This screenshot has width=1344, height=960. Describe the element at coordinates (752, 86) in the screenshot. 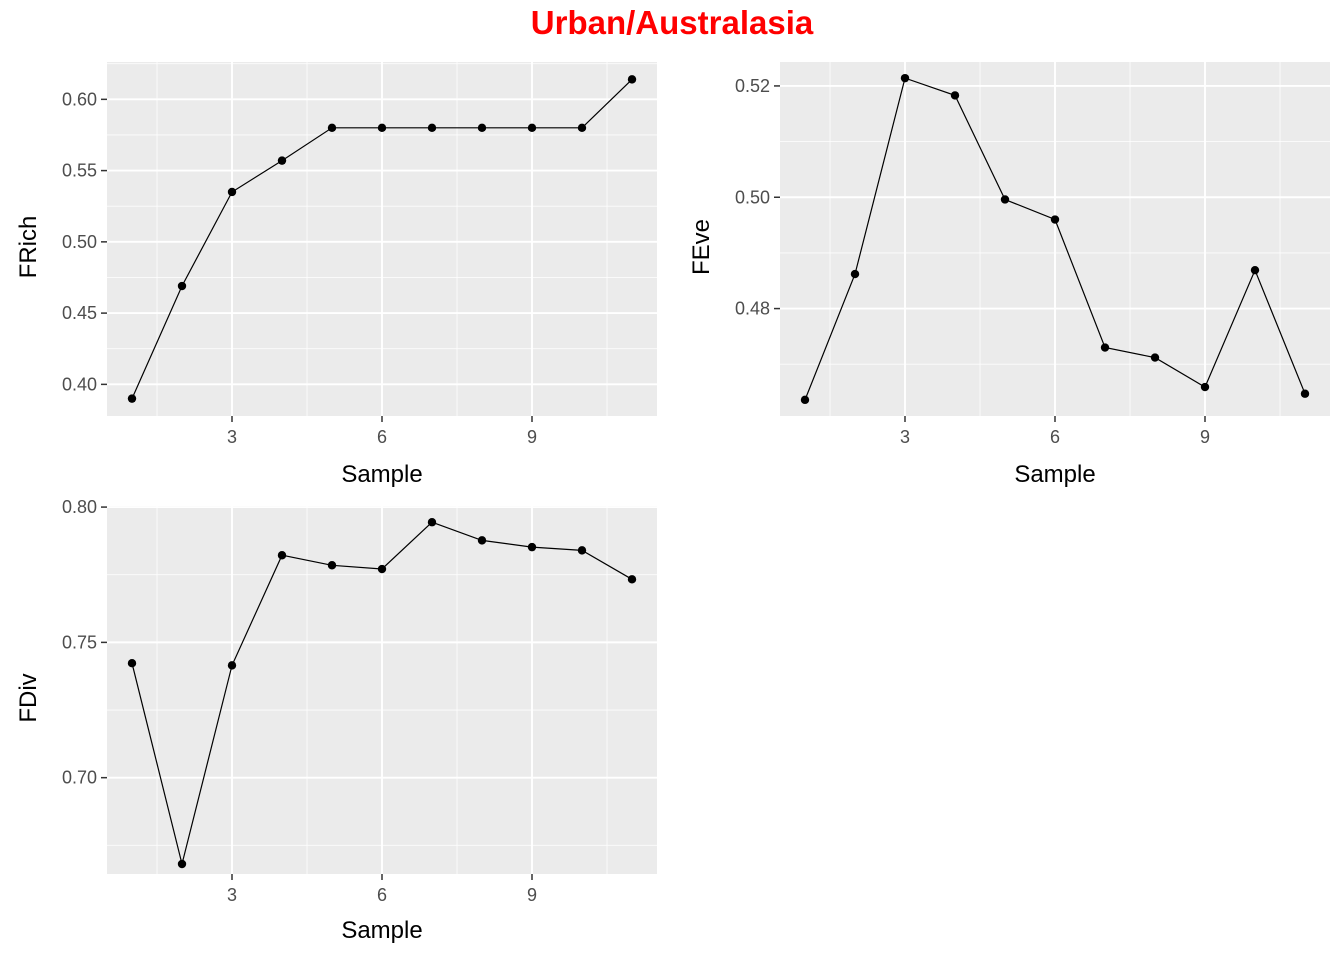

I see `y-tick-label: 0.52` at that location.